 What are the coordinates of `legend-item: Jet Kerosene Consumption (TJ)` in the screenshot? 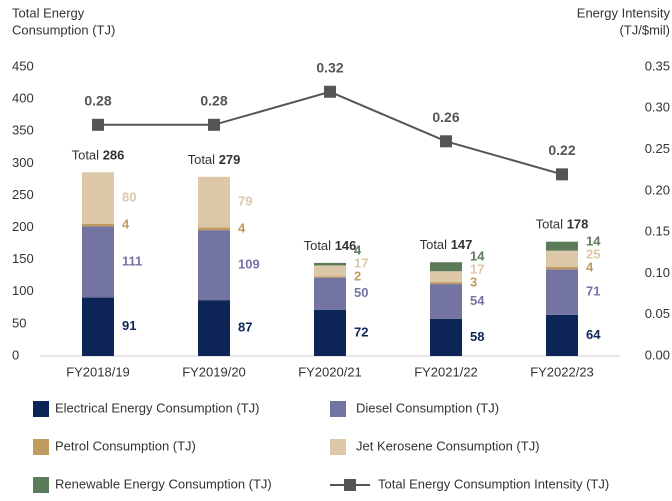 It's located at (435, 446).